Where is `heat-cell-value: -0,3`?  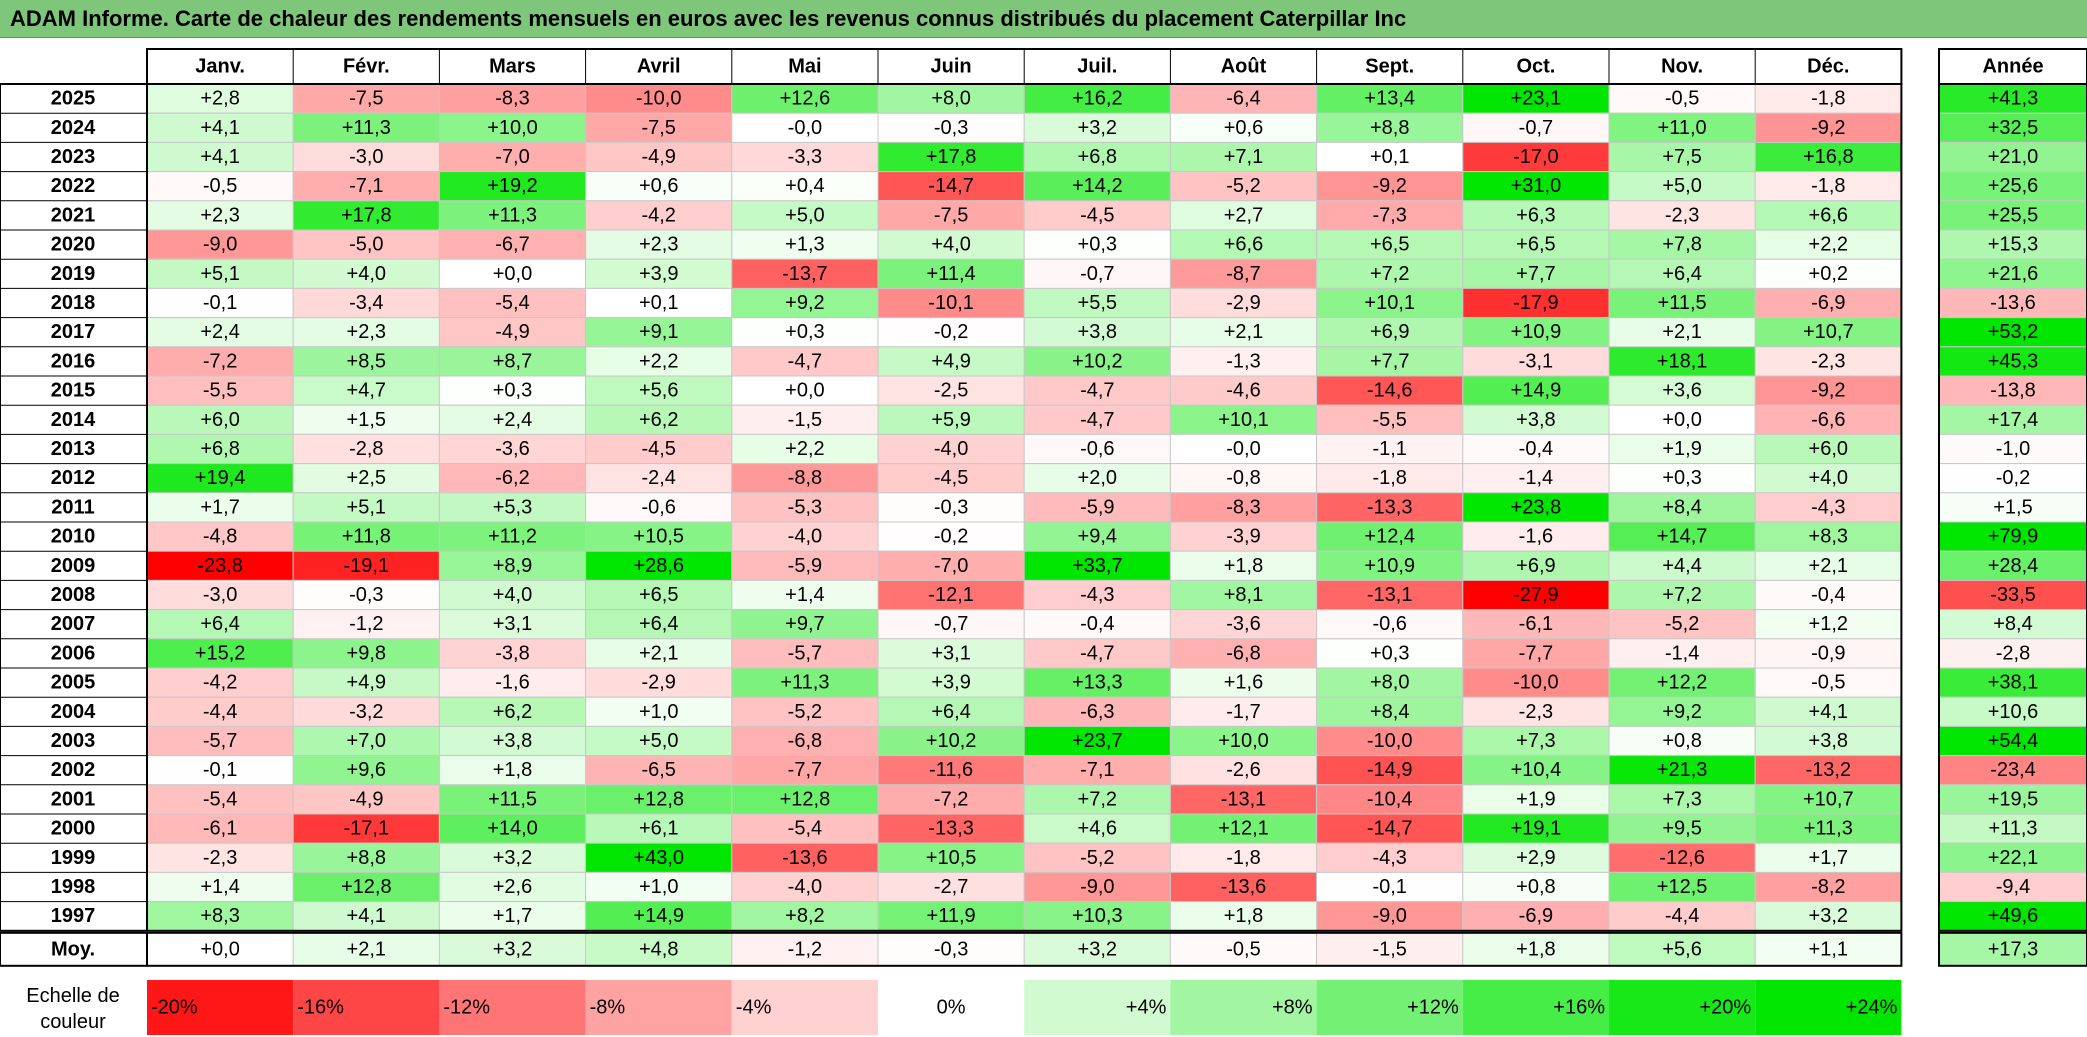 heat-cell-value: -0,3 is located at coordinates (951, 128).